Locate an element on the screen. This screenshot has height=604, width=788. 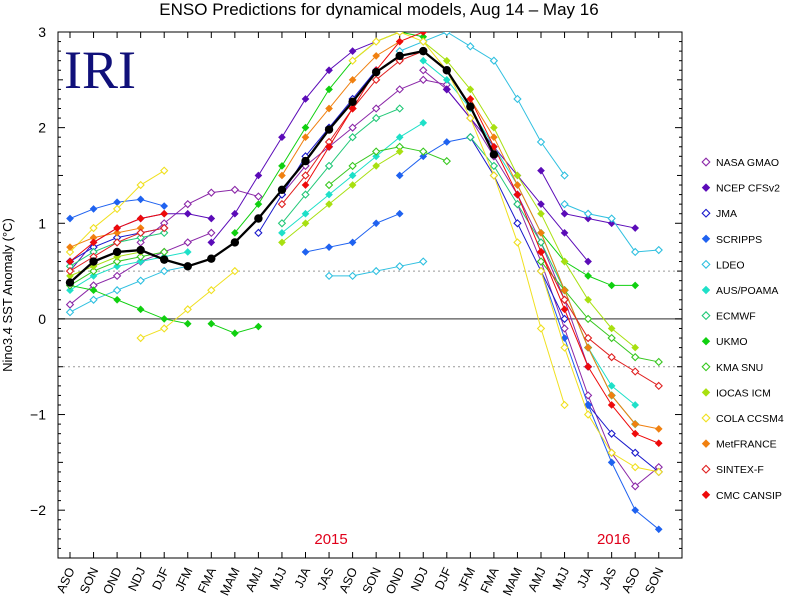
legend-label: IOCAS ICM is located at coordinates (743, 393).